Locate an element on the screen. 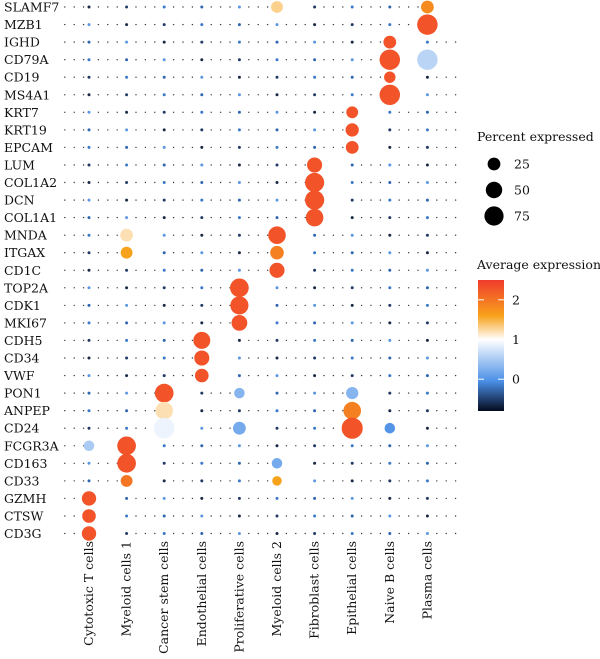  cell-type-label: Epithelial cells is located at coordinates (351, 588).